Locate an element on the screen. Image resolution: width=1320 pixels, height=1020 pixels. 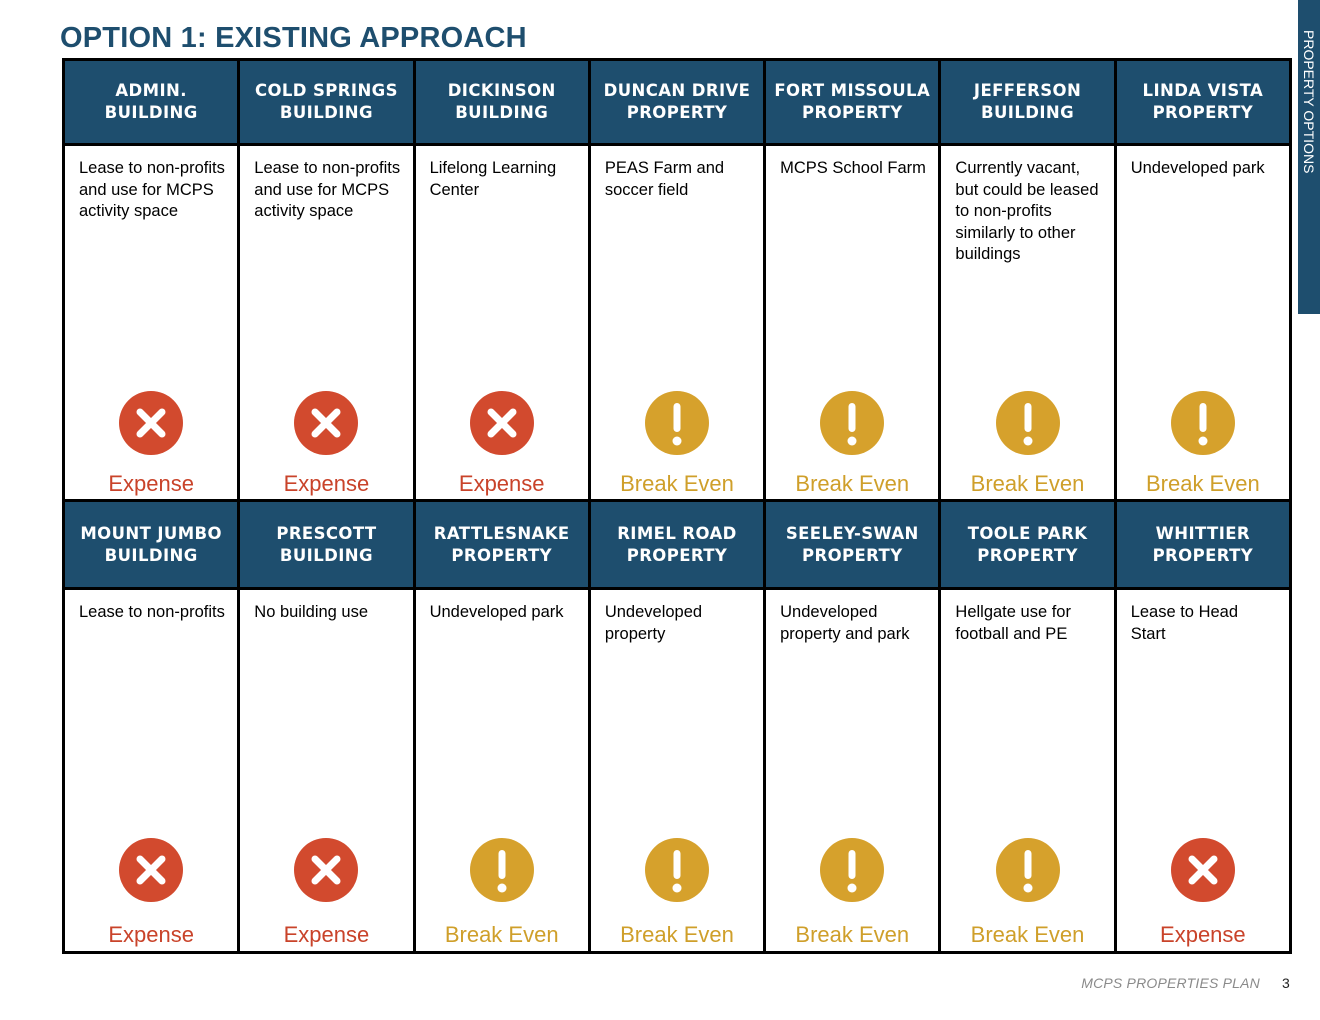
property-name-line1: DUNCAN DRIVE is located at coordinates (677, 90).